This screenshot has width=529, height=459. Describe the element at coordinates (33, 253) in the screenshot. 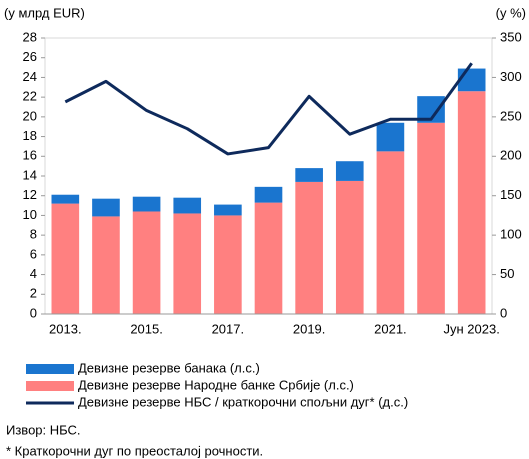

I see `y-tick-label: 6` at that location.